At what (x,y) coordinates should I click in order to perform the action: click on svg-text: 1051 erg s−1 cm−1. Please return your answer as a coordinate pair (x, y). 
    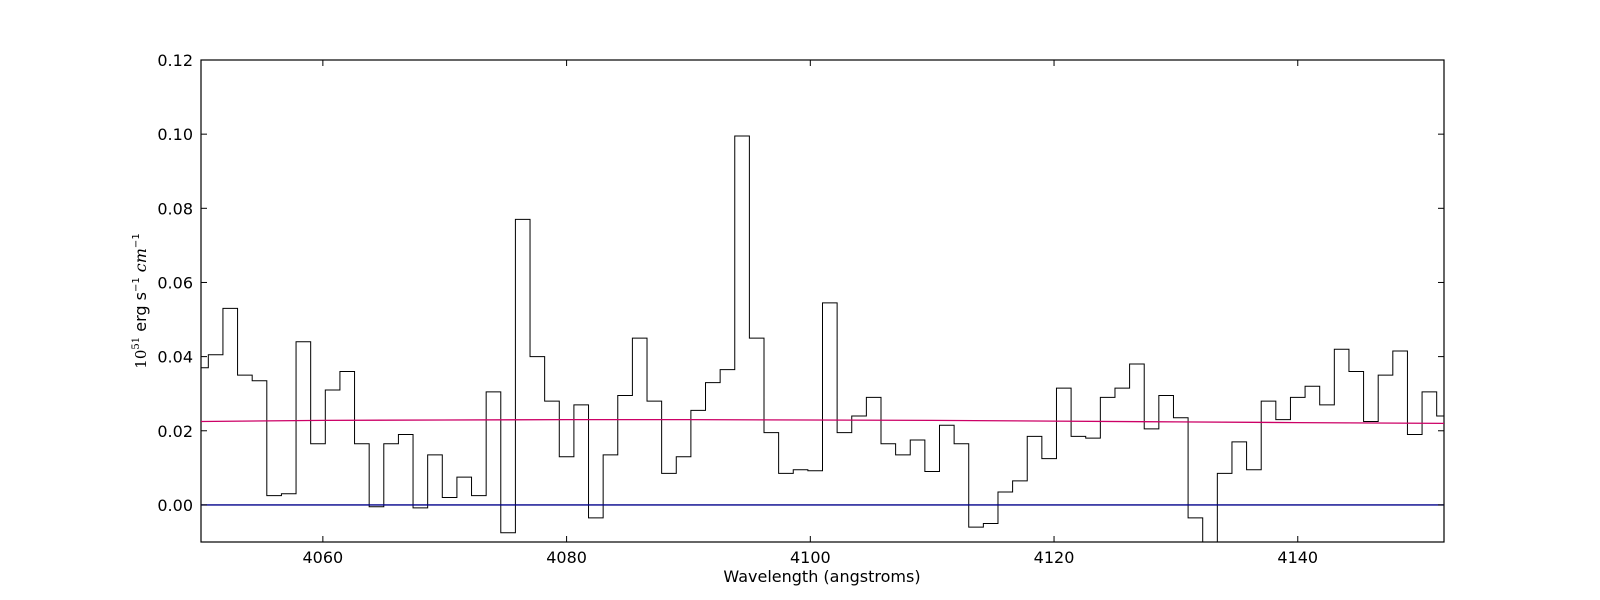
    Looking at the image, I should click on (140, 300).